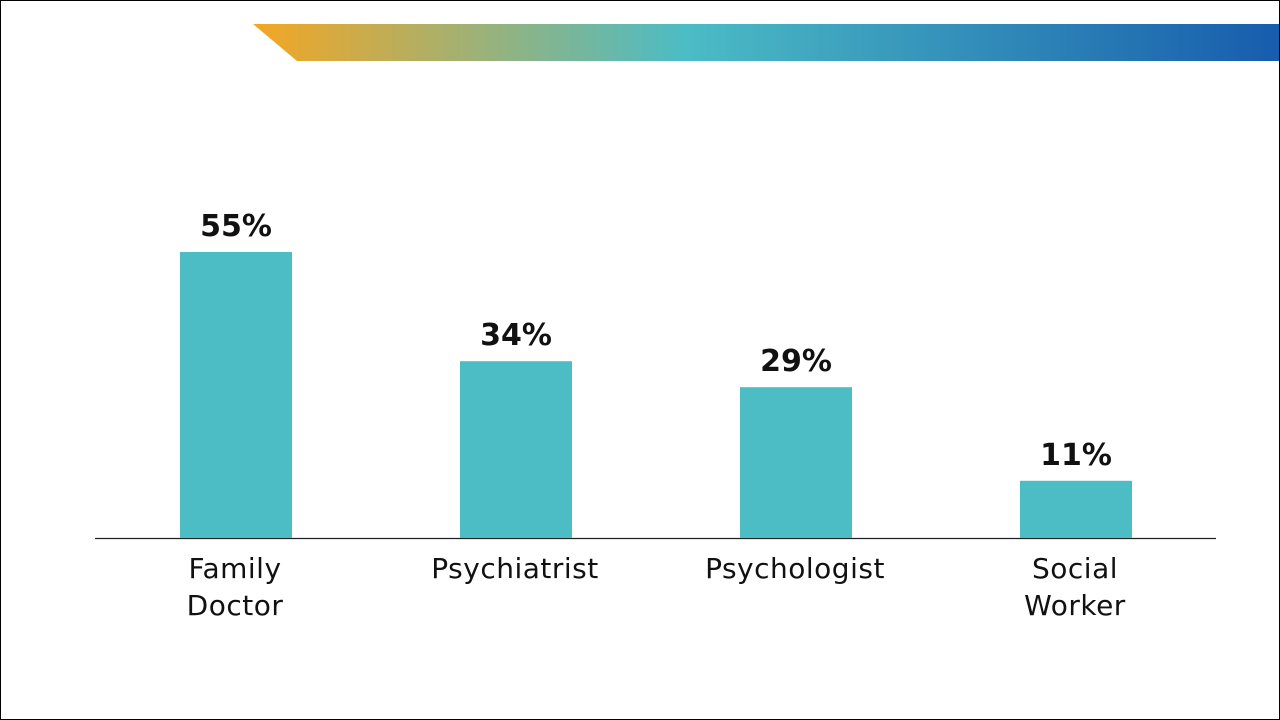 This screenshot has width=1280, height=720. Describe the element at coordinates (235, 587) in the screenshot. I see `x-tick-label: Family Doctor` at that location.